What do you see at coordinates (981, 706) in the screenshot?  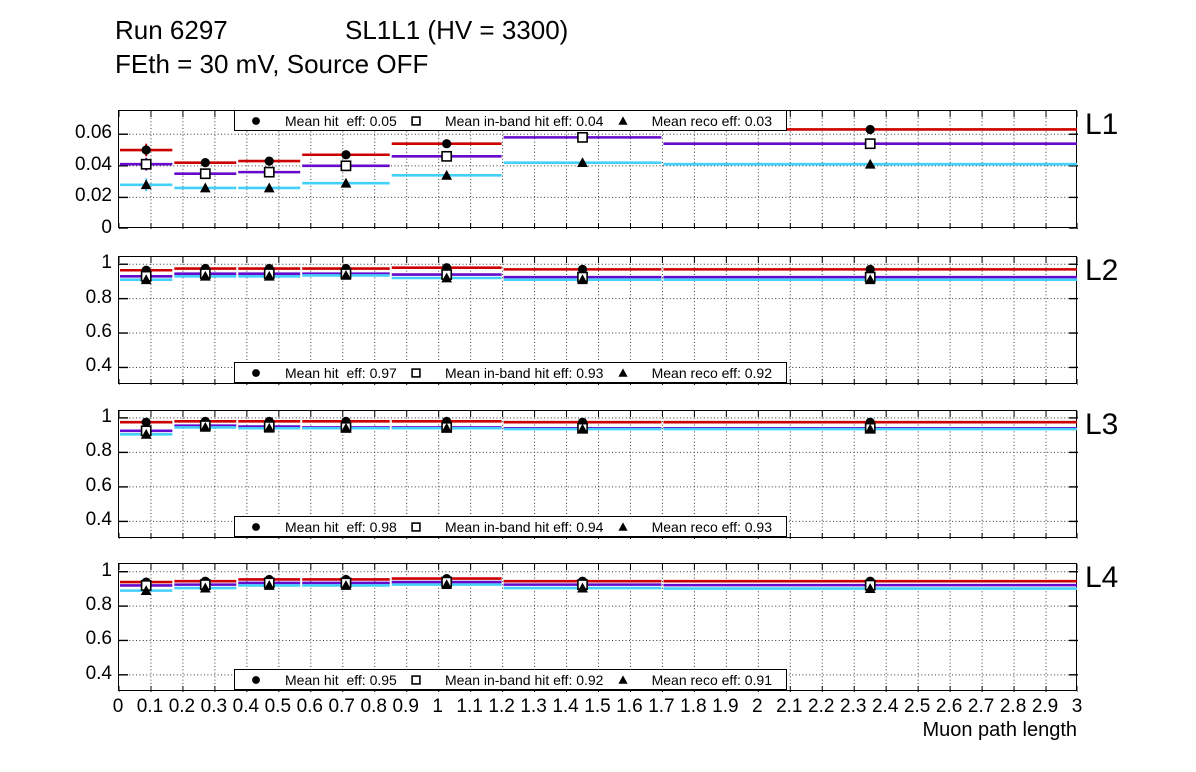 I see `x-axis-tick-label: 2.7` at bounding box center [981, 706].